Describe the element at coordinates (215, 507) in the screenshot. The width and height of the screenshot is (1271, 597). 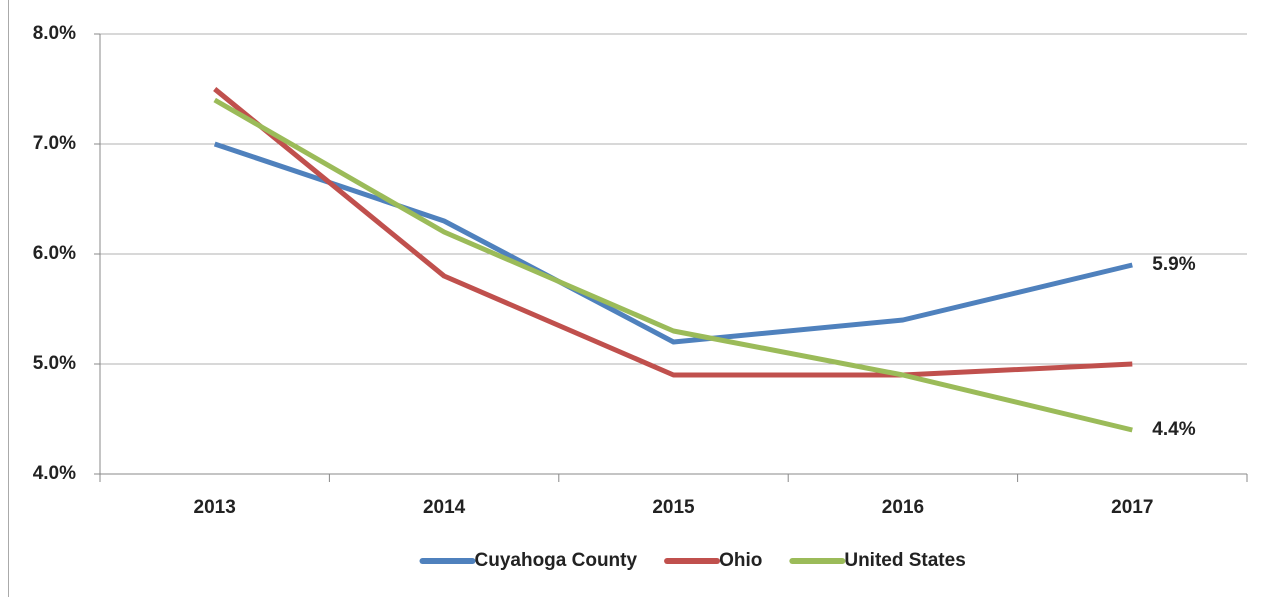
I see `x-tick-label: 2013` at that location.